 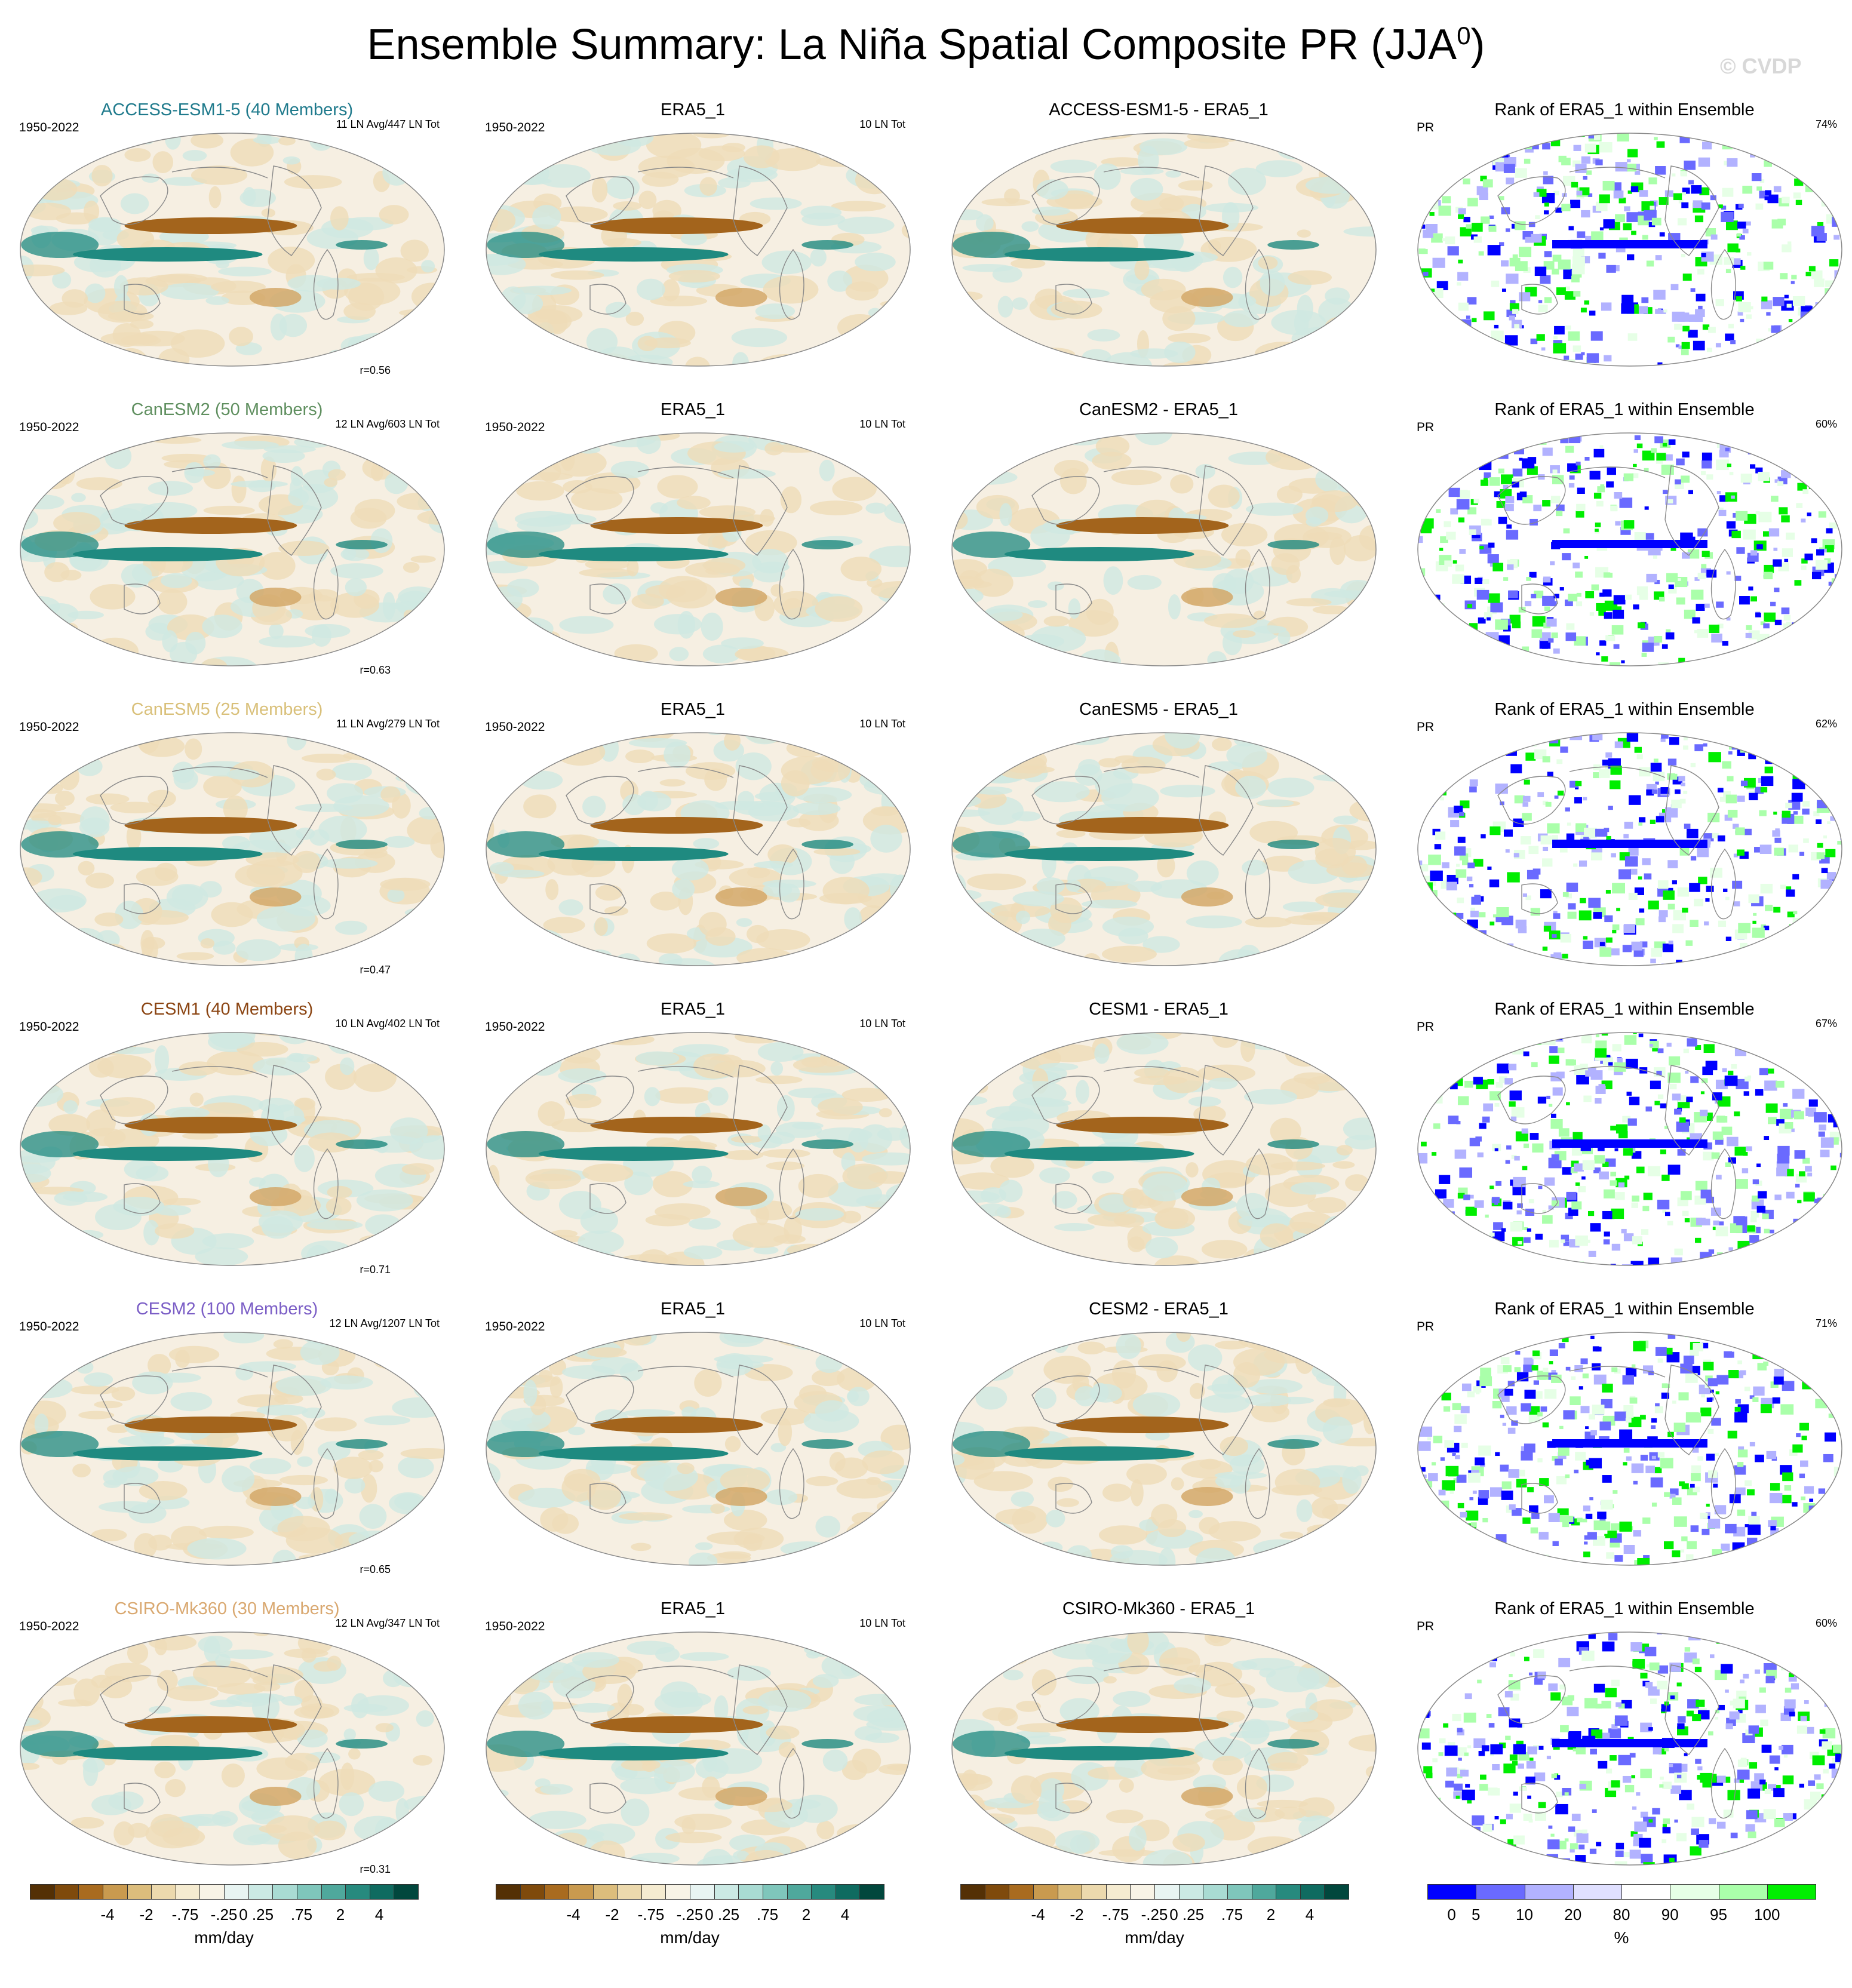 What do you see at coordinates (388, 124) in the screenshot?
I see `panel-right-label: 11 LN Avg/447 LN Tot` at bounding box center [388, 124].